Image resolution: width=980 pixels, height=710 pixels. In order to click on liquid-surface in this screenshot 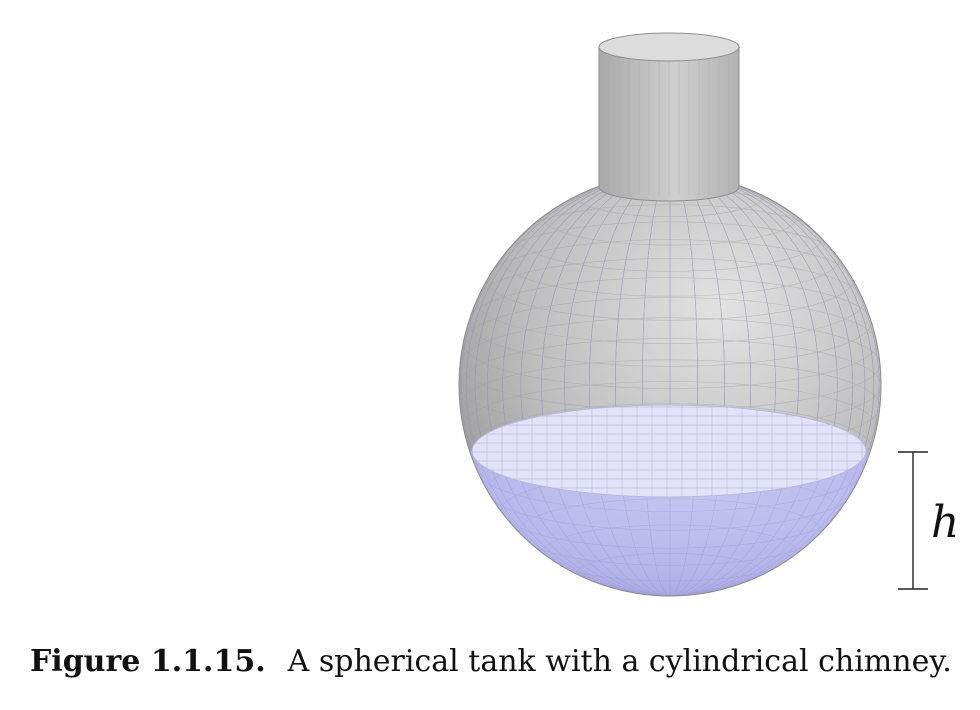, I will do `click(669, 451)`.